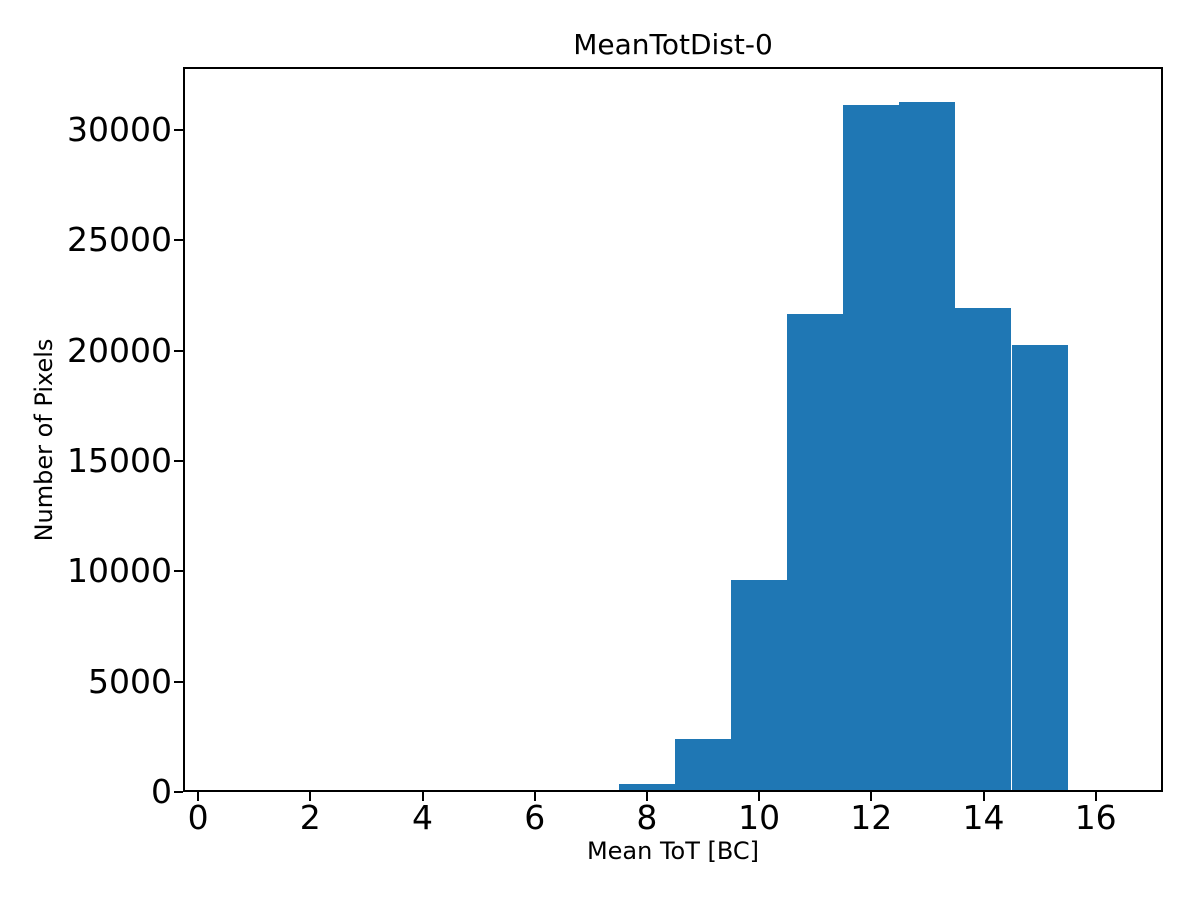  What do you see at coordinates (130, 681) in the screenshot?
I see `y-tick-label: 5000` at bounding box center [130, 681].